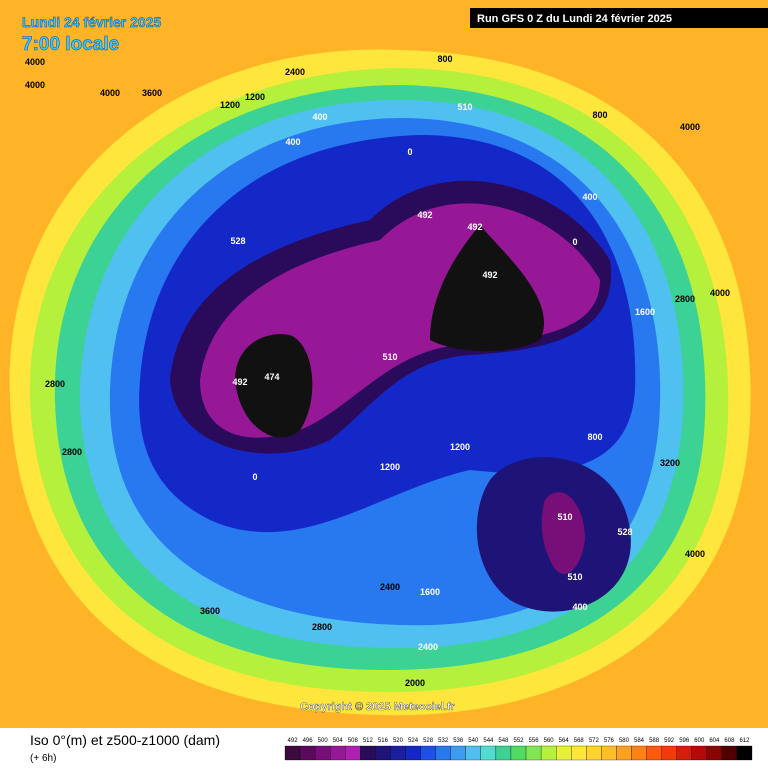 The width and height of the screenshot is (768, 773). What do you see at coordinates (293, 741) in the screenshot?
I see `colorbar-label: 492` at bounding box center [293, 741].